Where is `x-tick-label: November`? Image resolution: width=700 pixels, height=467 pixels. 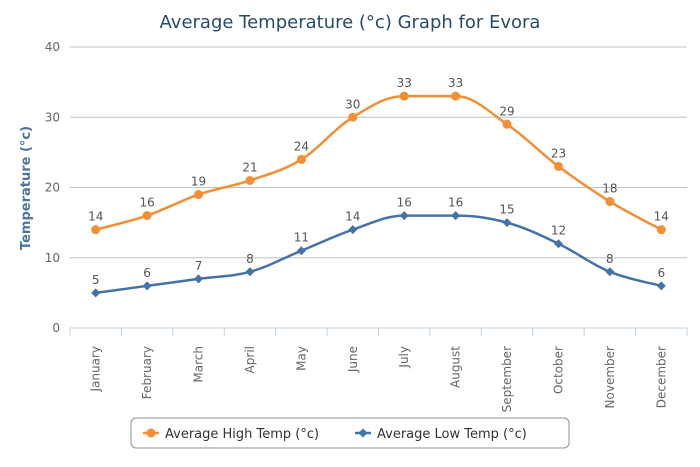 x-tick-label: November is located at coordinates (610, 377).